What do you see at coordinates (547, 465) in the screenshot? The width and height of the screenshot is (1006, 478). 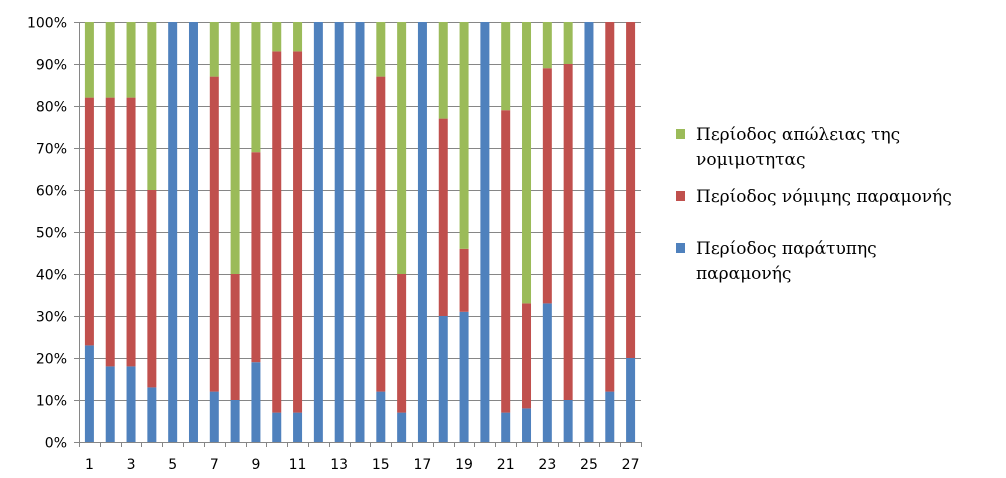 I see `x-tick-label: 23` at bounding box center [547, 465].